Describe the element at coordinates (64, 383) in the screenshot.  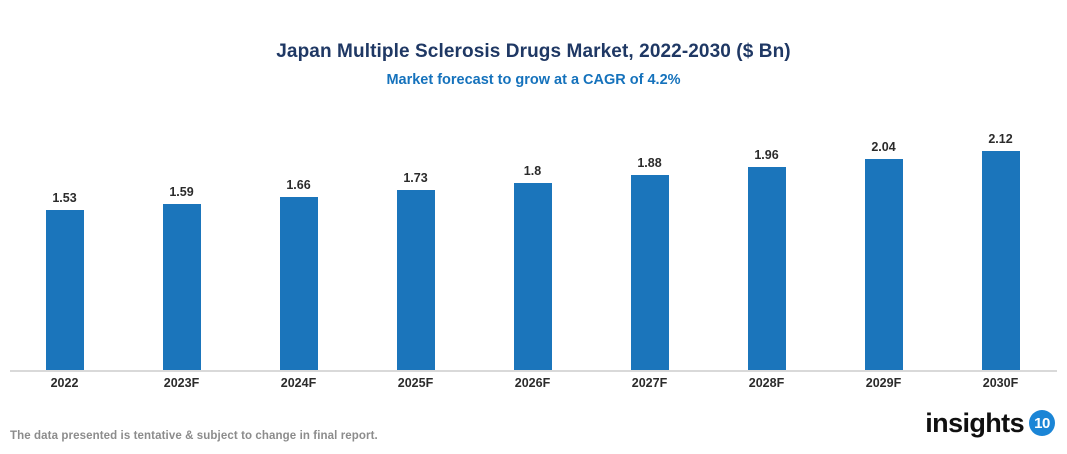
I see `x-axis-tick-label: 2022` at that location.